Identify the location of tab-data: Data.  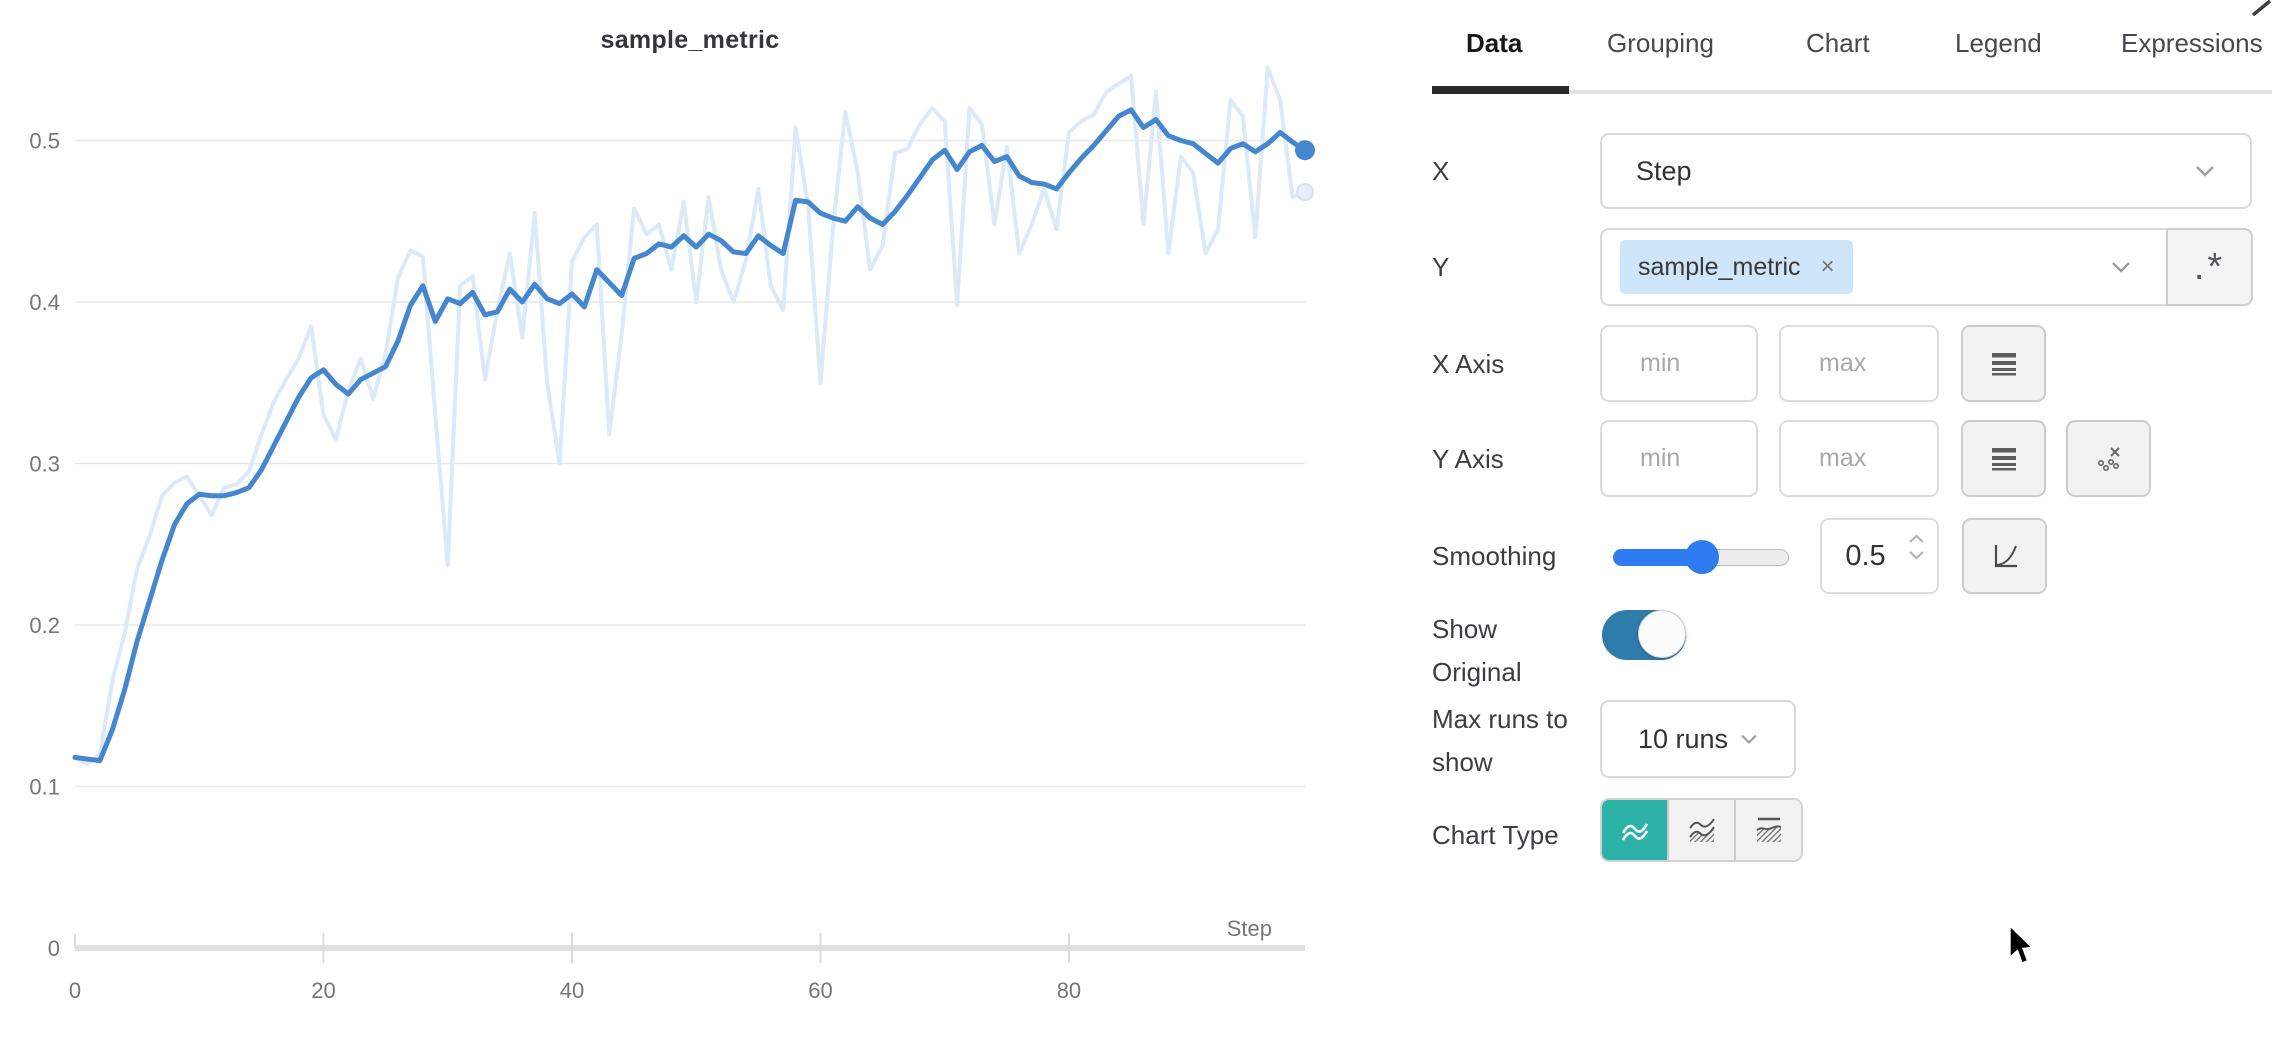
(1494, 43).